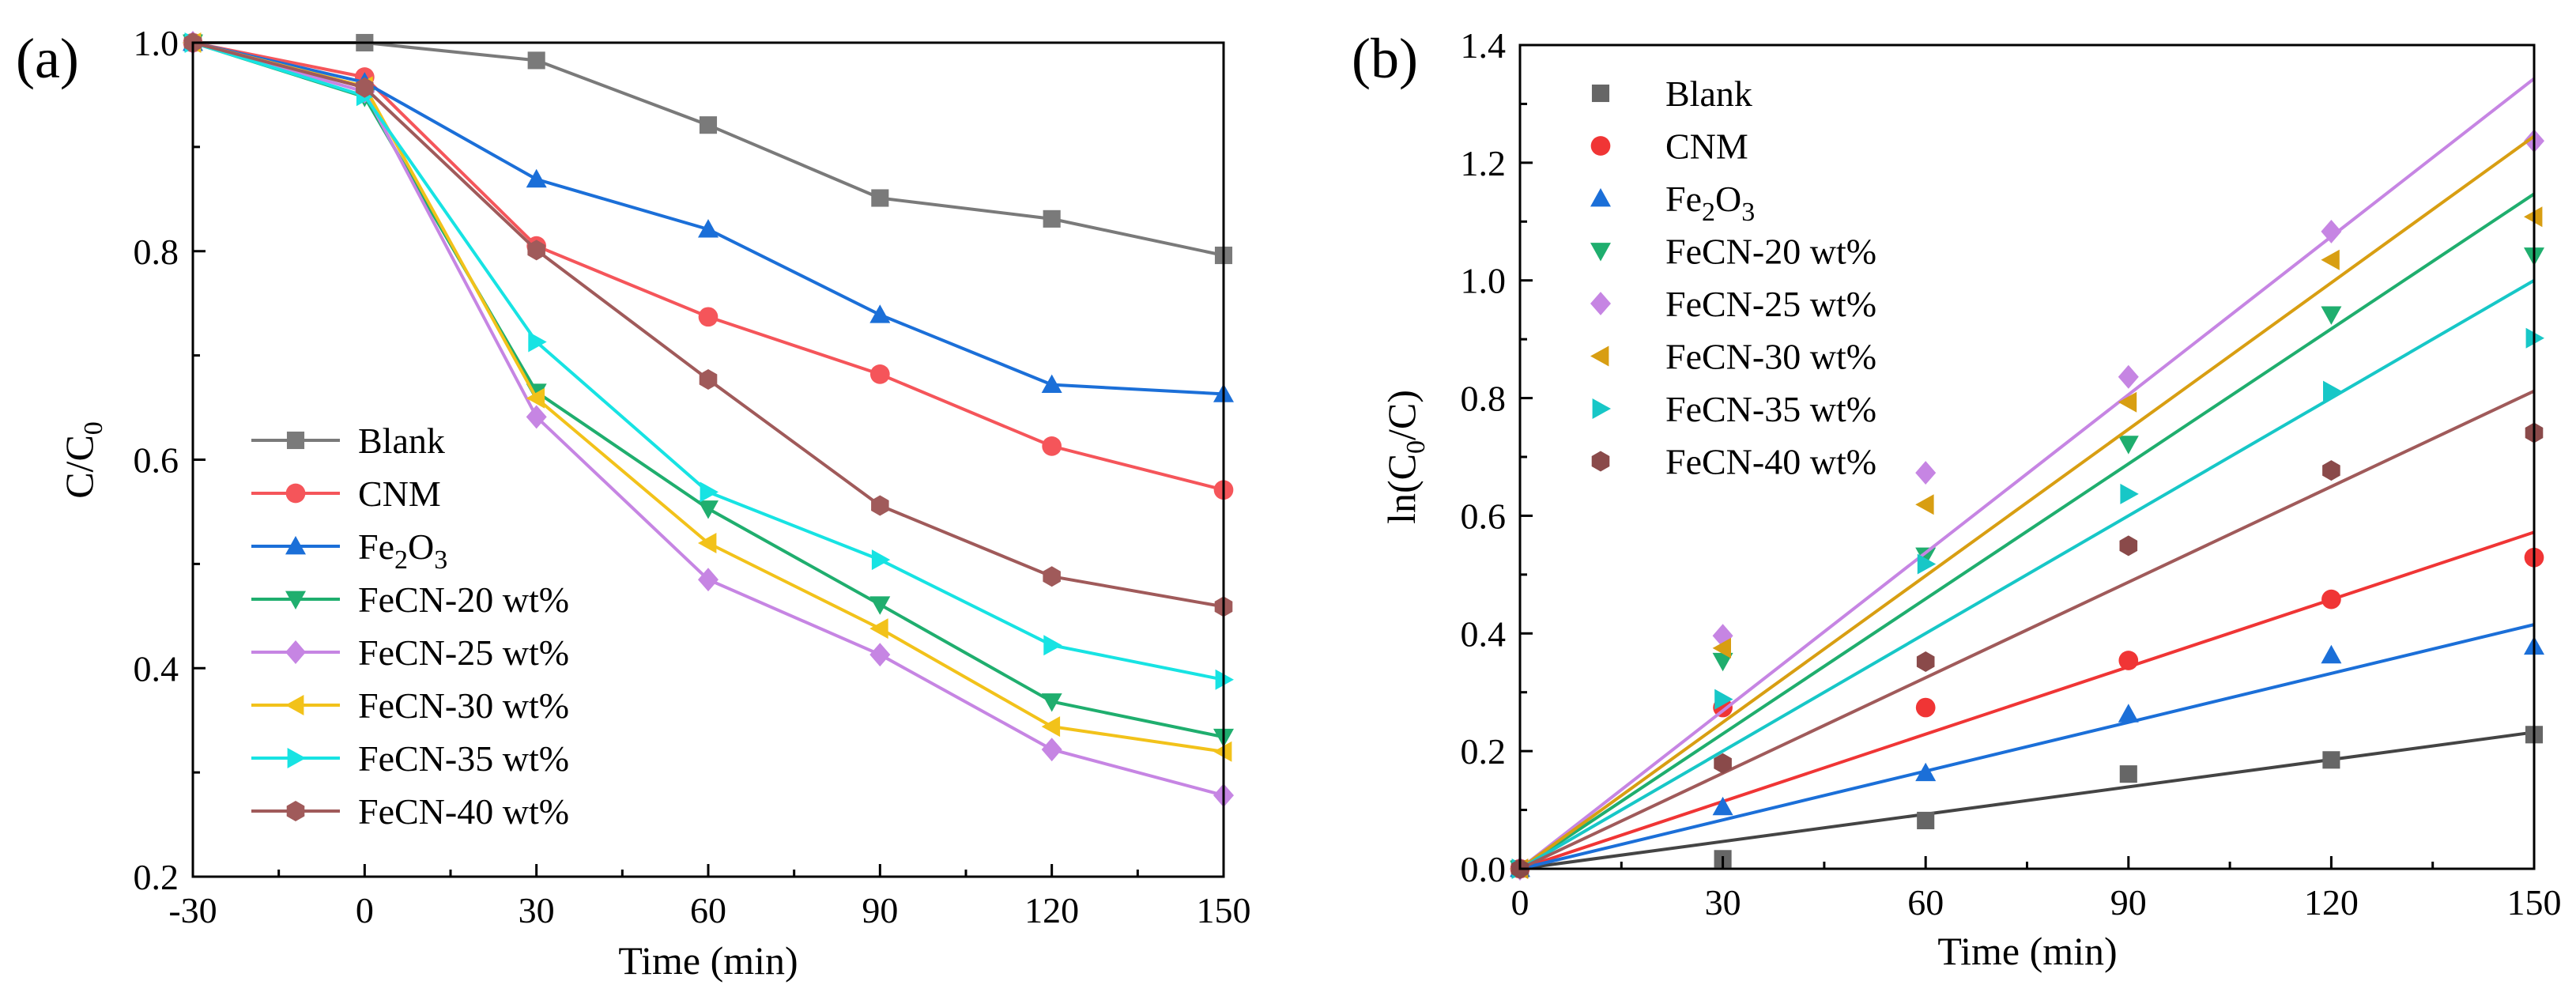  Describe the element at coordinates (1484, 869) in the screenshot. I see `panel-b-y-tick-label: 0.0` at that location.